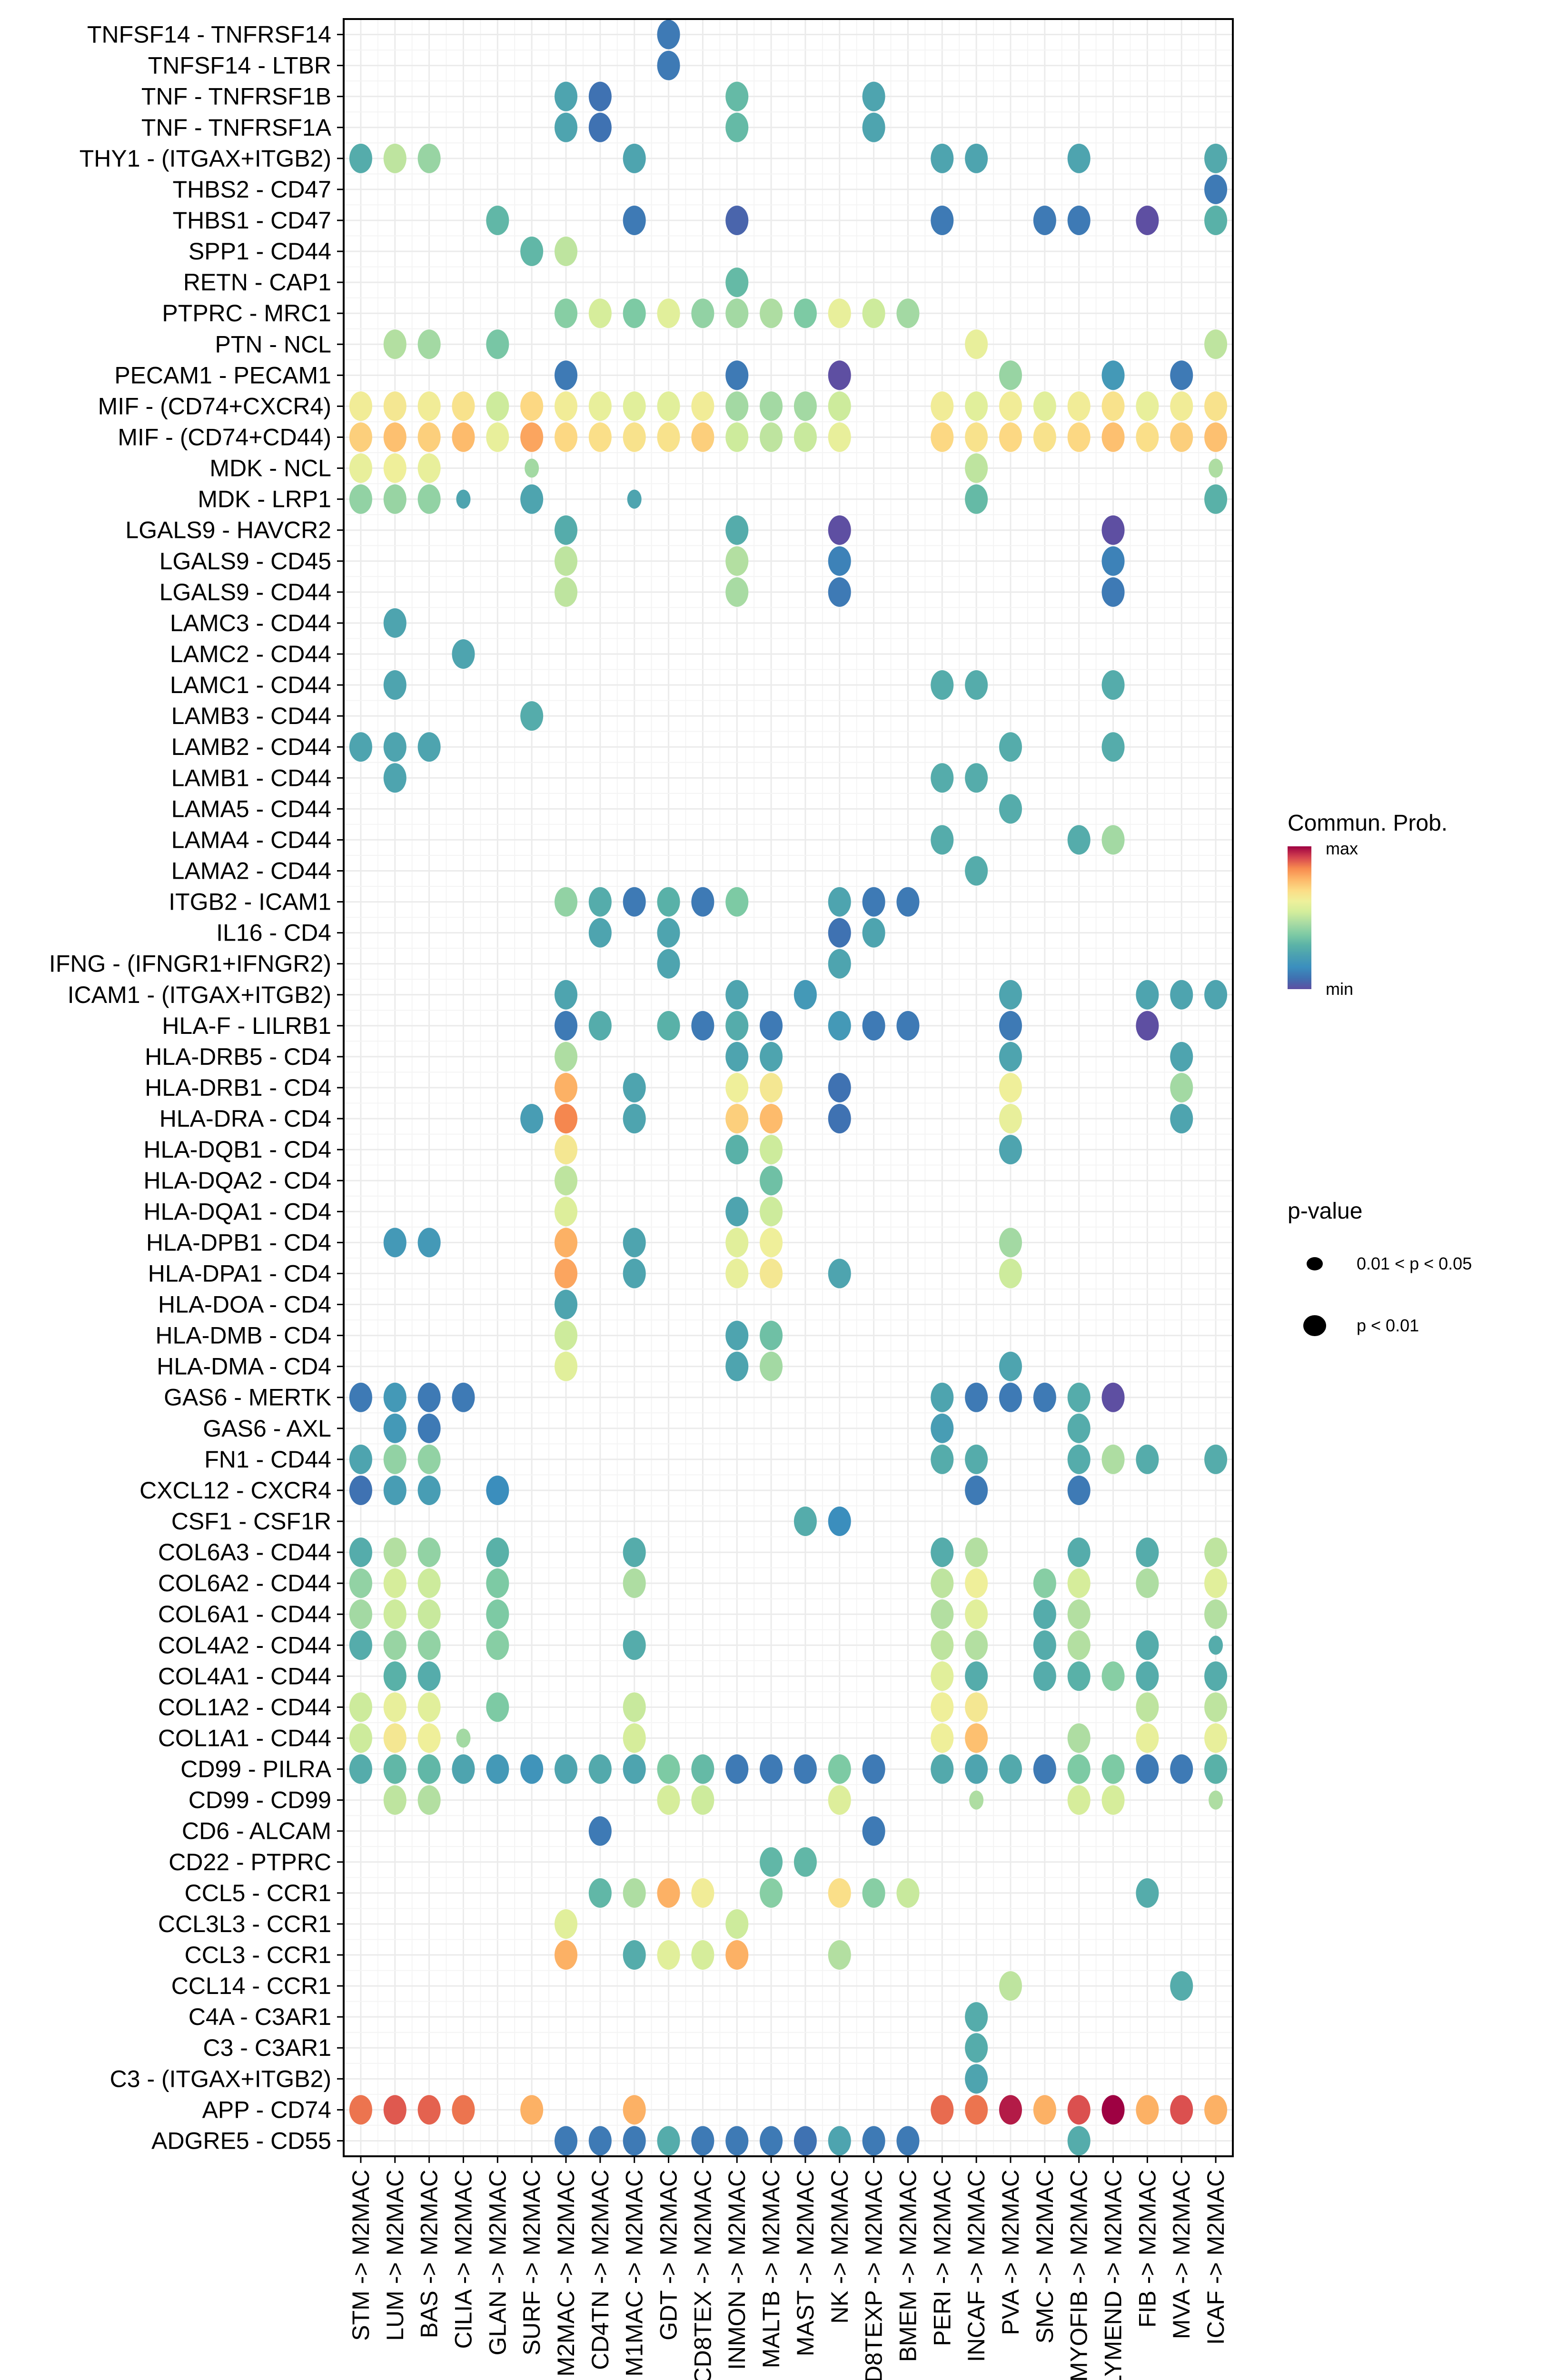  What do you see at coordinates (250, 654) in the screenshot?
I see `y-tick-label: LAMC2 - CD44` at bounding box center [250, 654].